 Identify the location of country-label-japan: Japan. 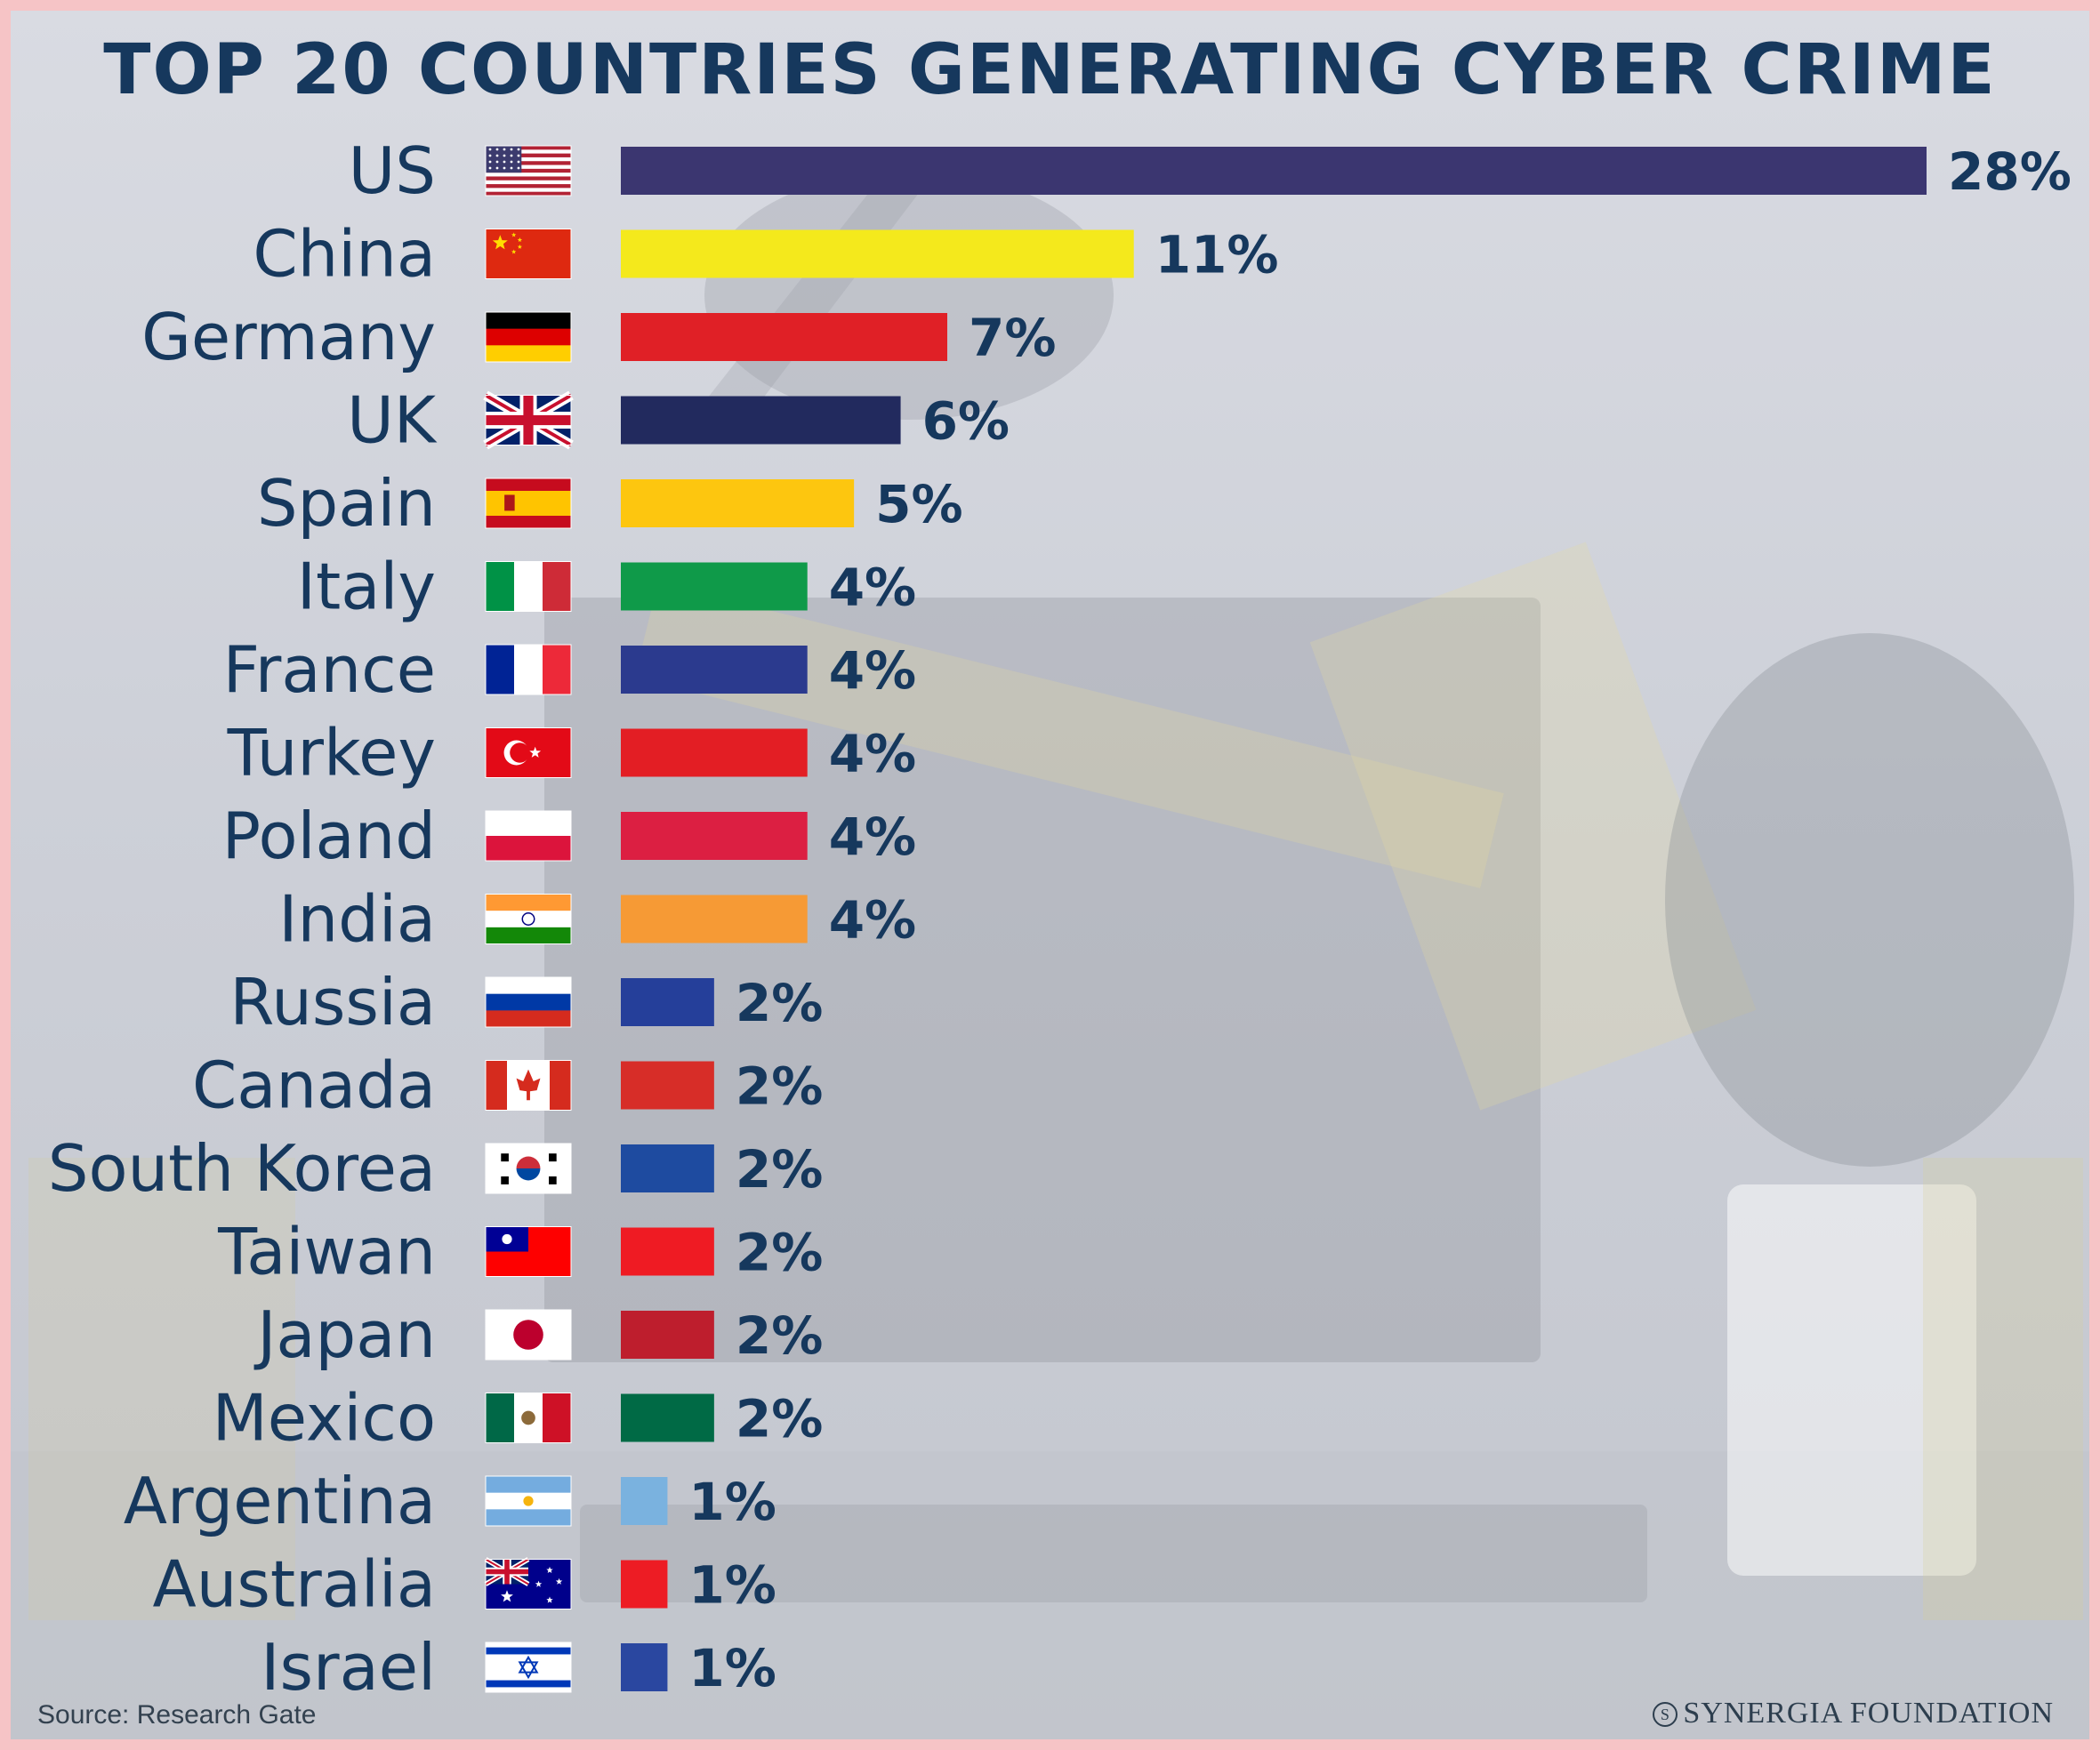
(344, 1334).